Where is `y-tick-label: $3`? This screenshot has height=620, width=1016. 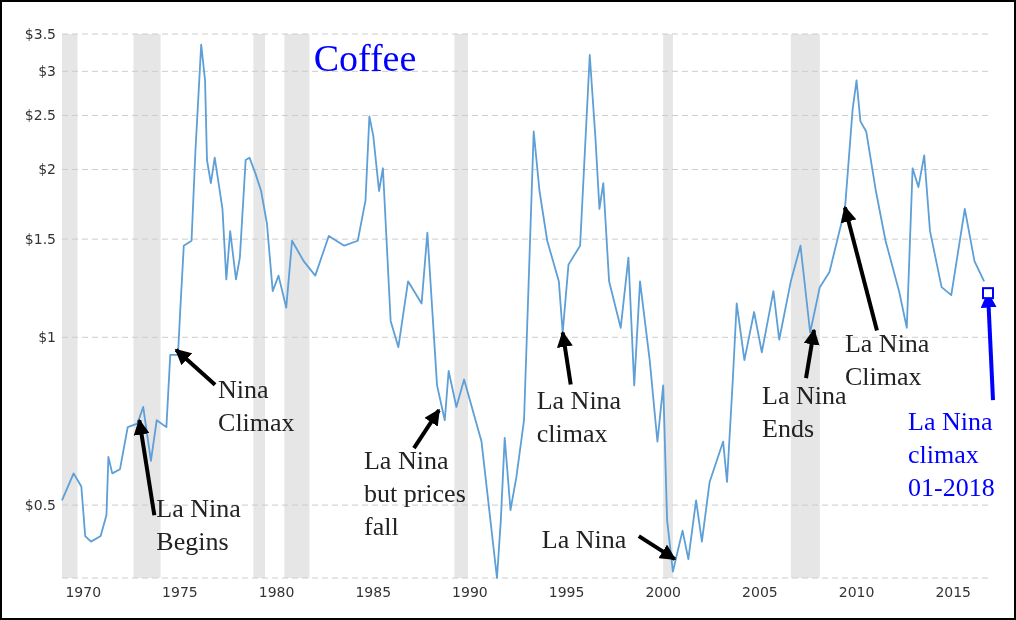
y-tick-label: $3 is located at coordinates (47, 71).